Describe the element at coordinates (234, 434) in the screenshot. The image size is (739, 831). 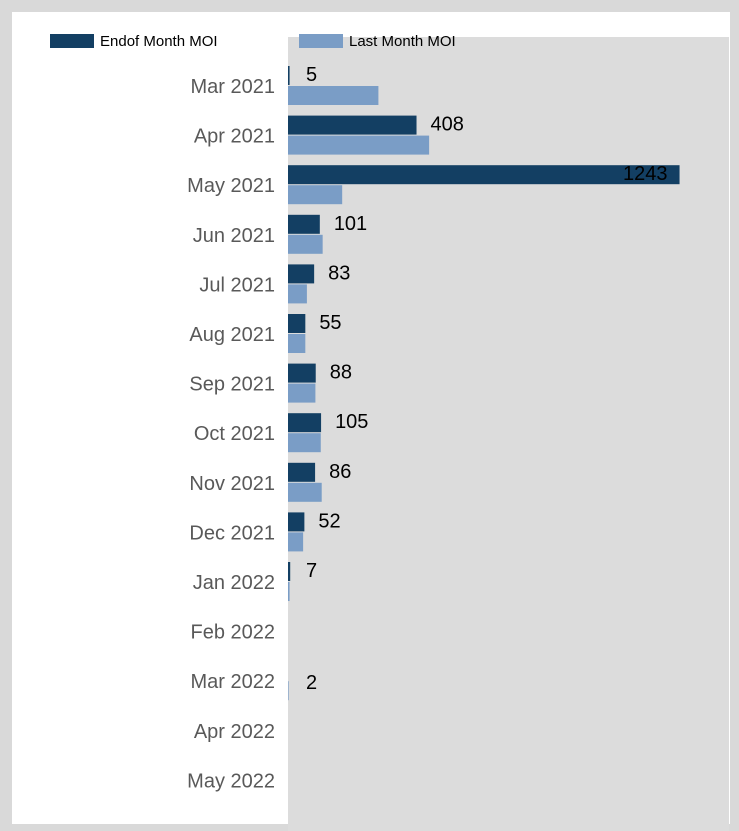
I see `category-label: Oct 2021` at that location.